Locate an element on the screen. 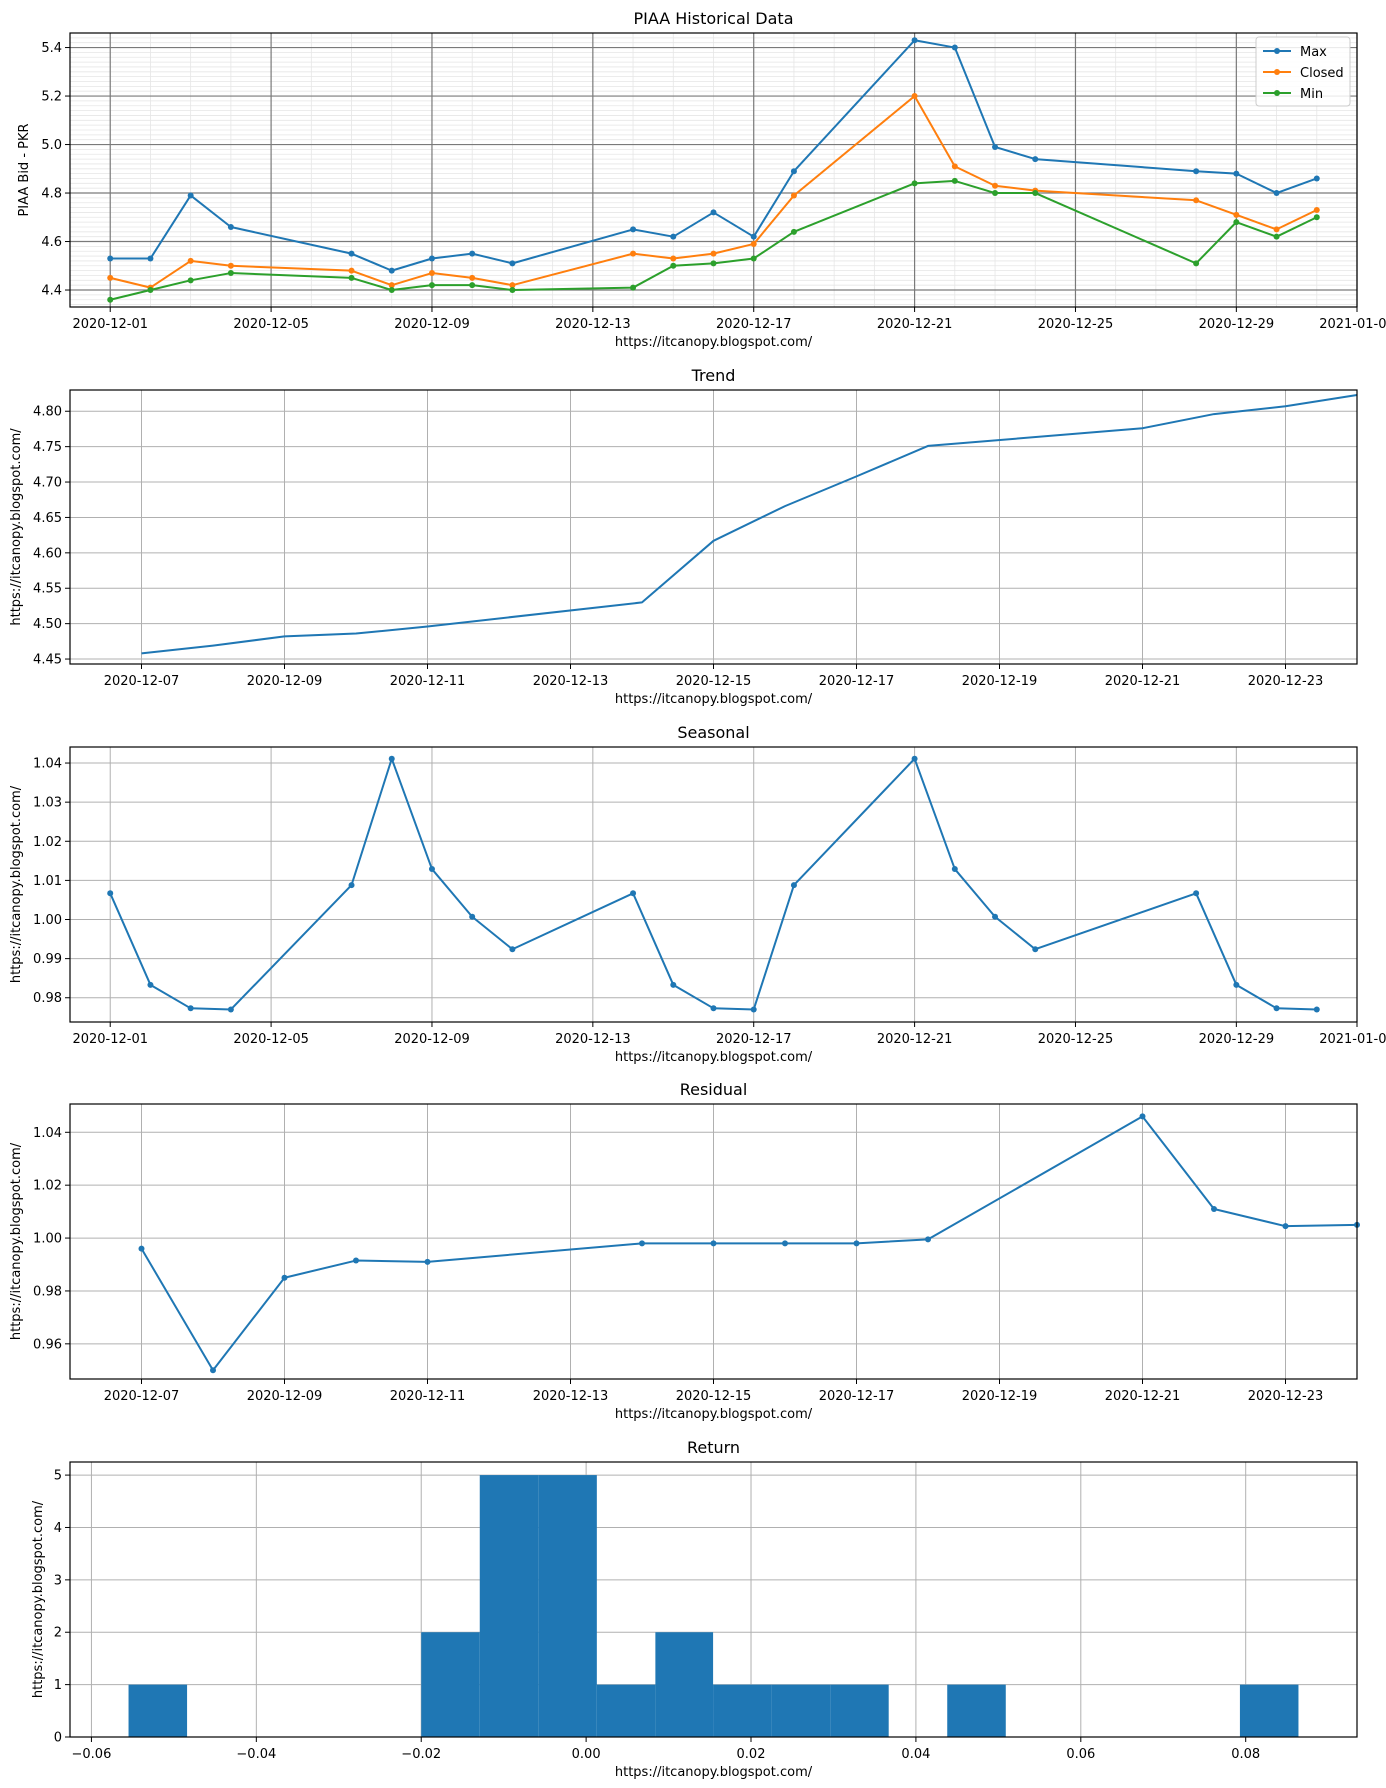 This screenshot has width=1386, height=1788. x-tick-label: 2020-12-29 is located at coordinates (1237, 1039).